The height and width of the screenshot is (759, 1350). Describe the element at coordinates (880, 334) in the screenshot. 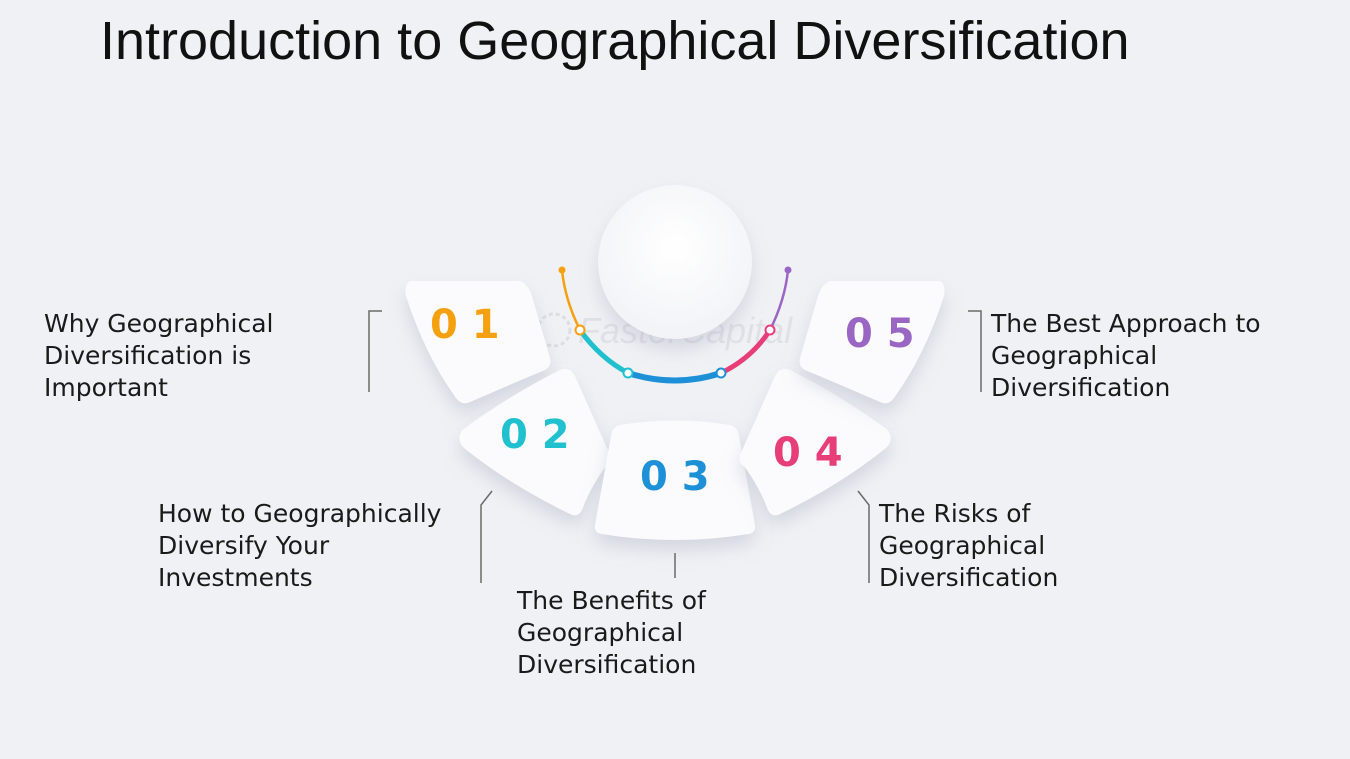

I see `step-number-05: 0 5` at that location.